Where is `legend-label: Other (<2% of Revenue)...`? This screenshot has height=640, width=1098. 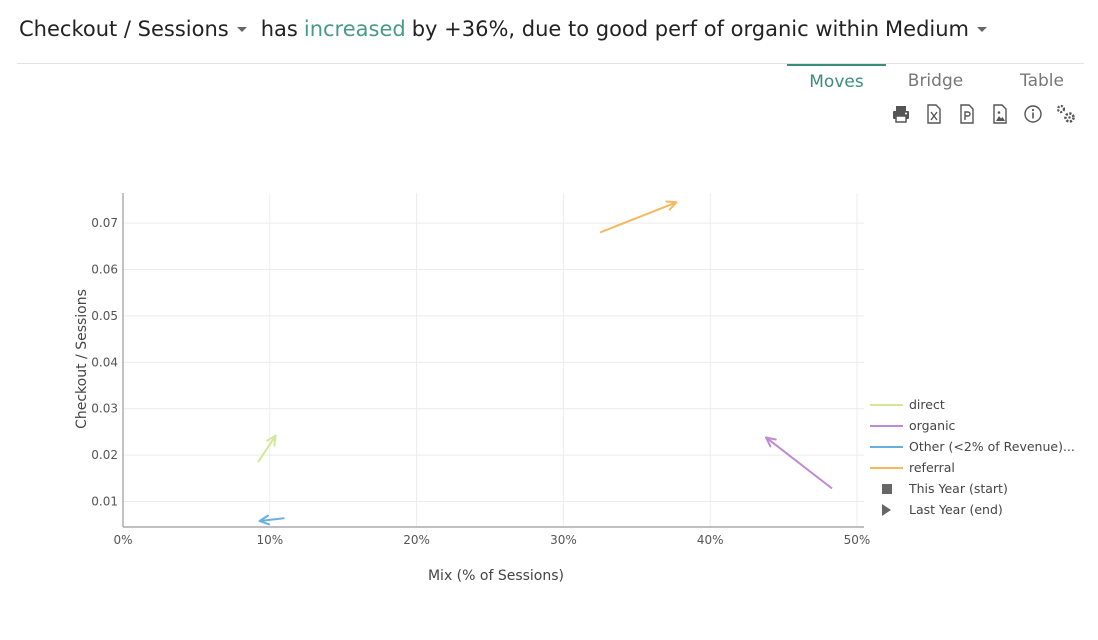 legend-label: Other (<2% of Revenue)... is located at coordinates (992, 446).